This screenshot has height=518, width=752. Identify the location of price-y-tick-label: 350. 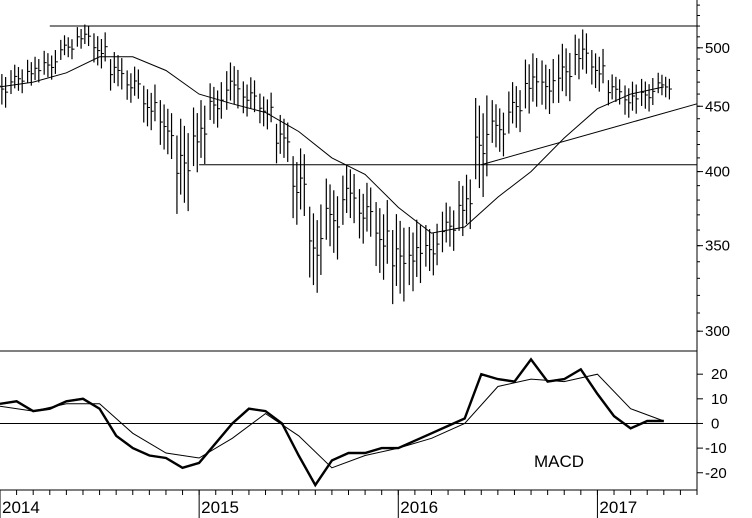
(717, 246).